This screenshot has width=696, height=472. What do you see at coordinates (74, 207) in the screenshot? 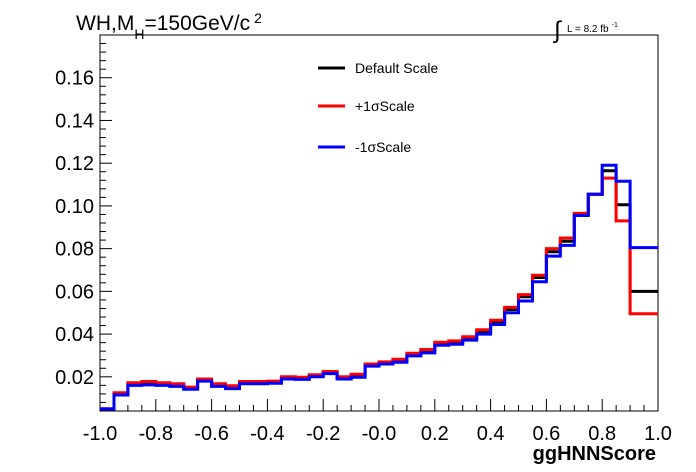
I see `y-tick-label: 0.10` at bounding box center [74, 207].